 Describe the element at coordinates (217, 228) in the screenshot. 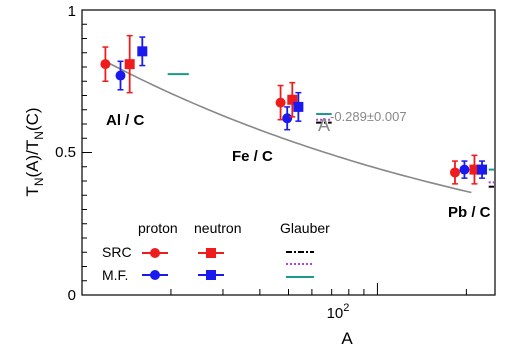

I see `legend-col-neutron: neutron` at that location.